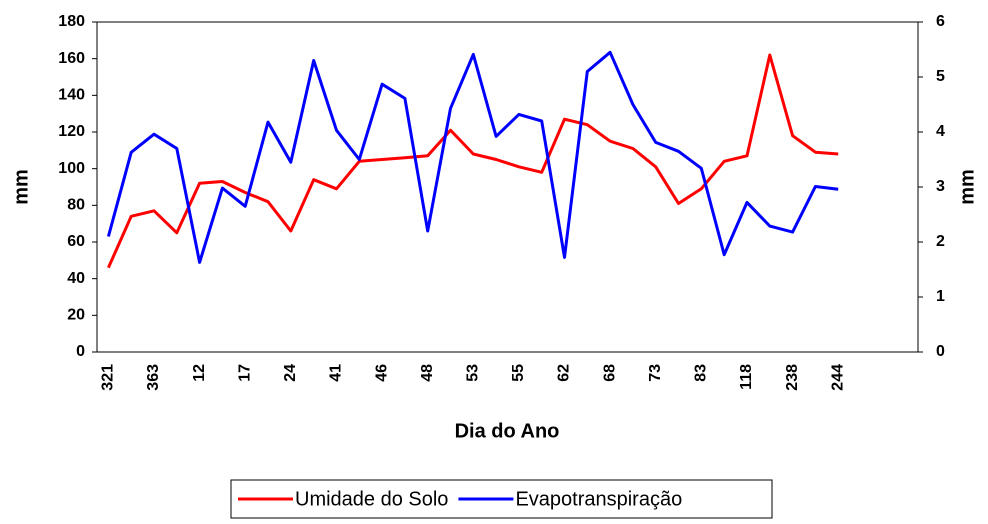 Image resolution: width=988 pixels, height=524 pixels. What do you see at coordinates (609, 373) in the screenshot?
I see `x-tick-label: 68` at bounding box center [609, 373].